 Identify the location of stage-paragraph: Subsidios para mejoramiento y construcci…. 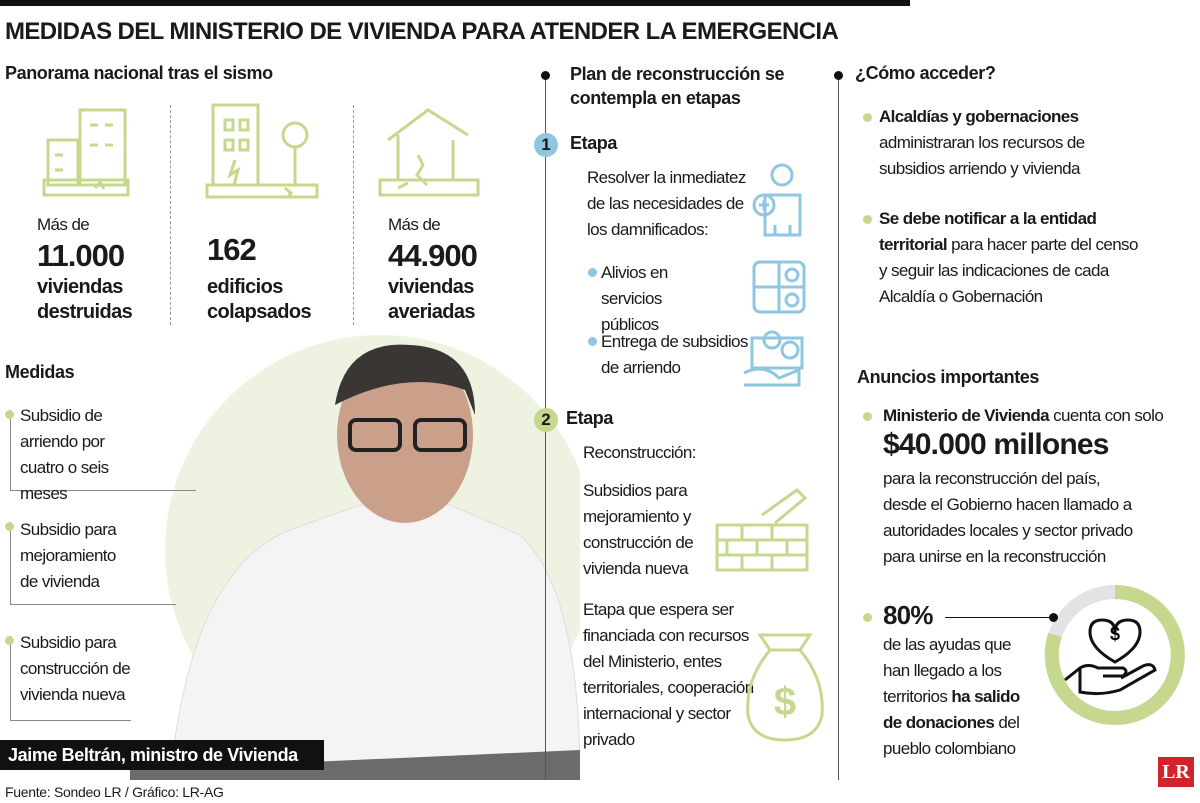
(638, 529).